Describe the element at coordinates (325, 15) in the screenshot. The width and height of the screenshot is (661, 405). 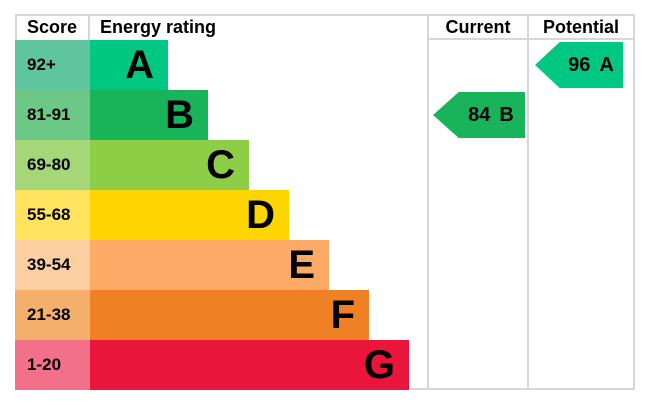
I see `table-border-top` at that location.